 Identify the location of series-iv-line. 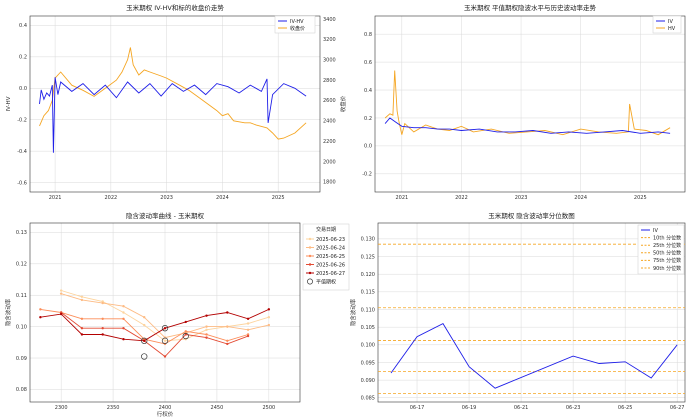
(534, 356).